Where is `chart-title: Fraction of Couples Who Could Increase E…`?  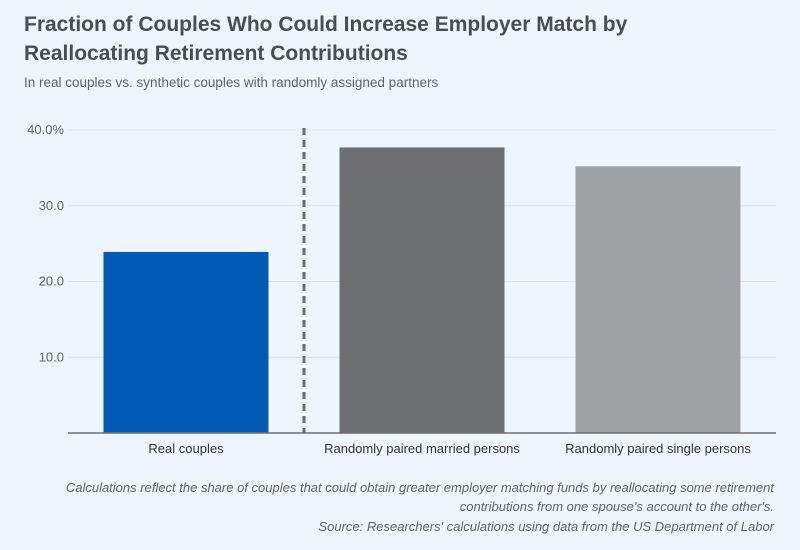 chart-title: Fraction of Couples Who Could Increase E… is located at coordinates (326, 39).